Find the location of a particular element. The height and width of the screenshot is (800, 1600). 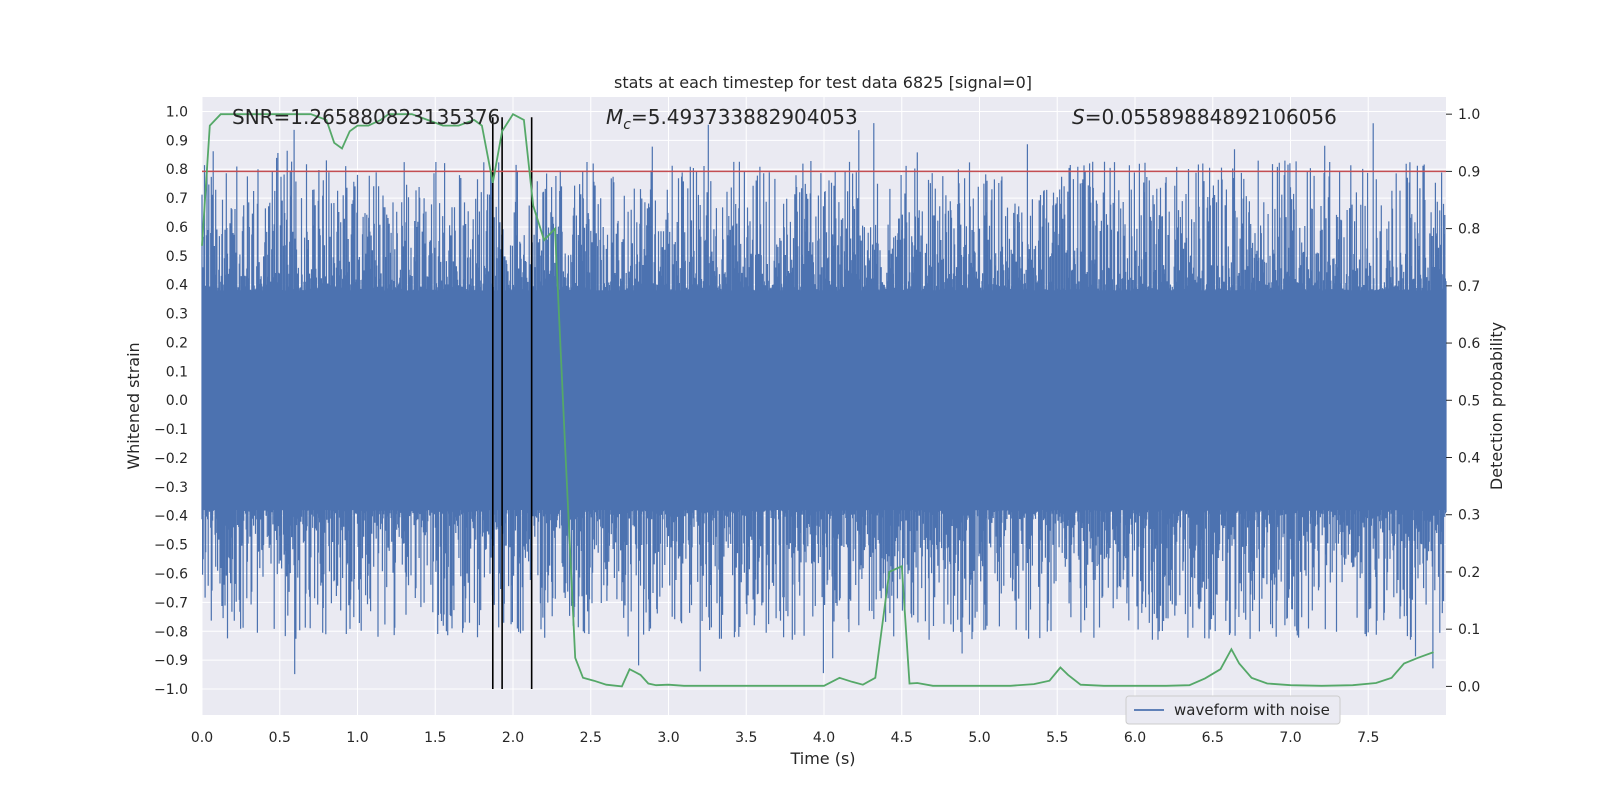

chirp-mass-annotation: Mc=5.493733882904053 is located at coordinates (732, 119).